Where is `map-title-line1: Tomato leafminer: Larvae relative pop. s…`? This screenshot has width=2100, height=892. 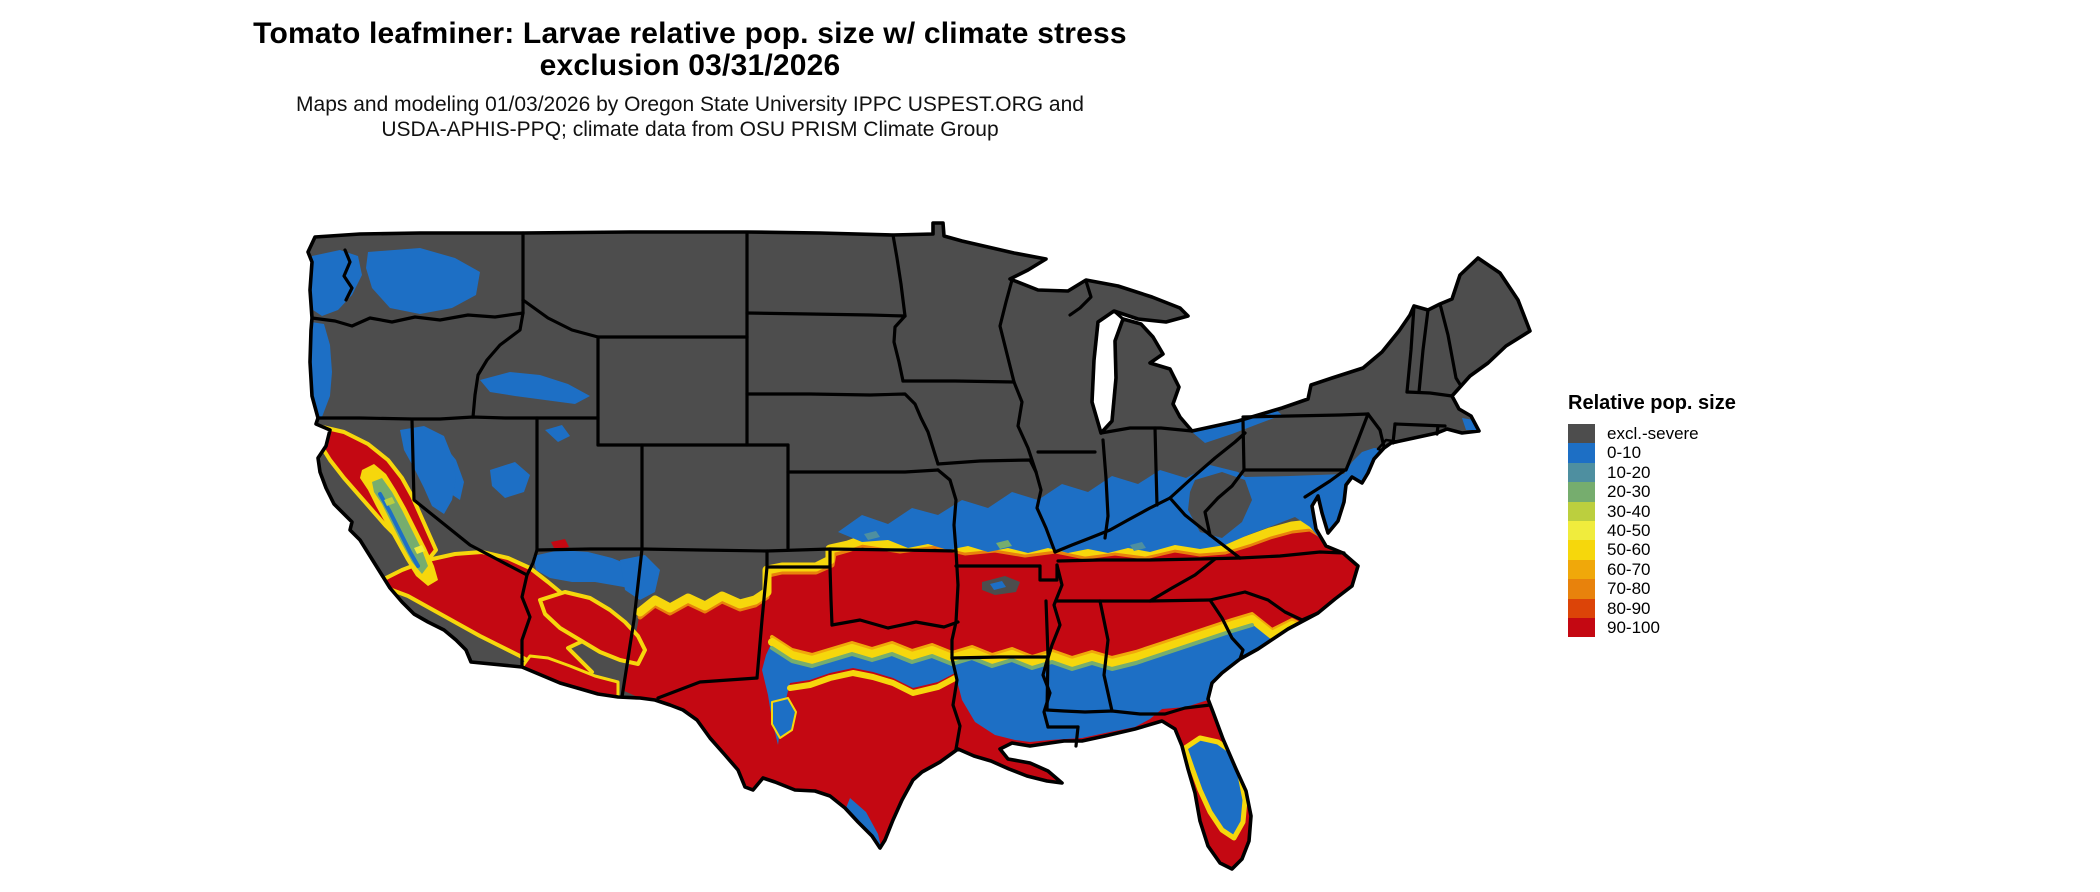 map-title-line1: Tomato leafminer: Larvae relative pop. s… is located at coordinates (690, 33).